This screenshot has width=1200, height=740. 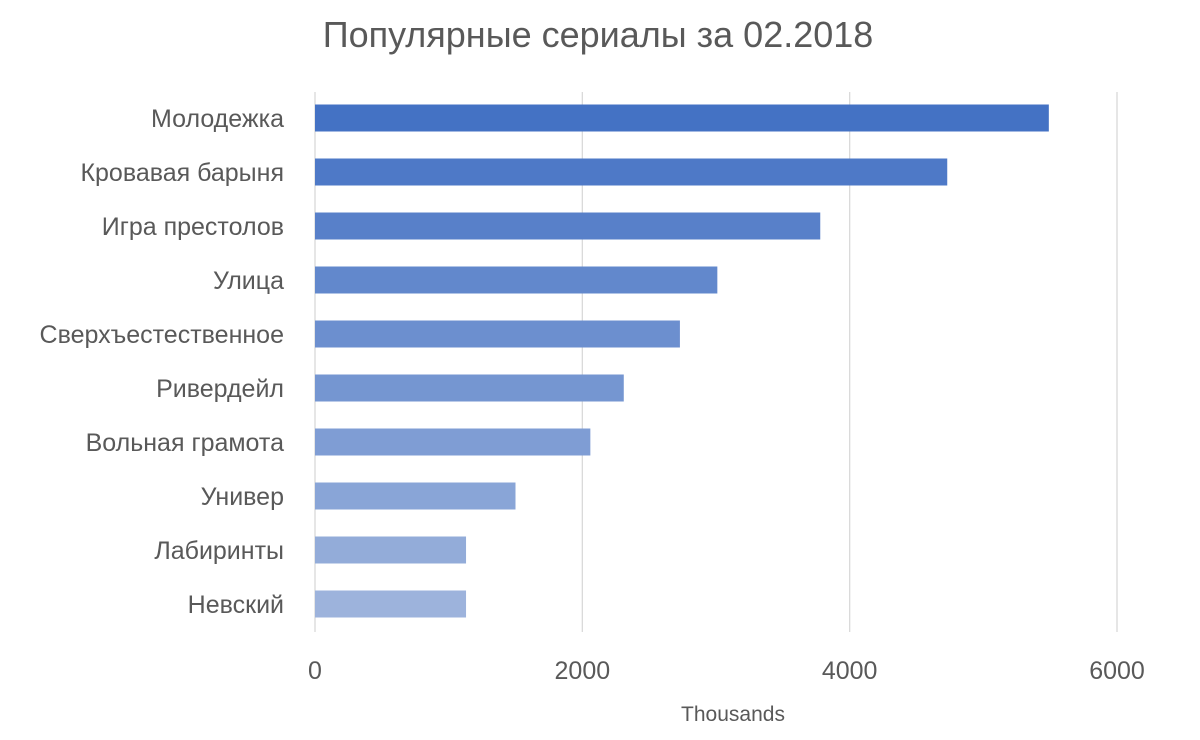 What do you see at coordinates (220, 389) in the screenshot?
I see `category-label-5: Ривердейл` at bounding box center [220, 389].